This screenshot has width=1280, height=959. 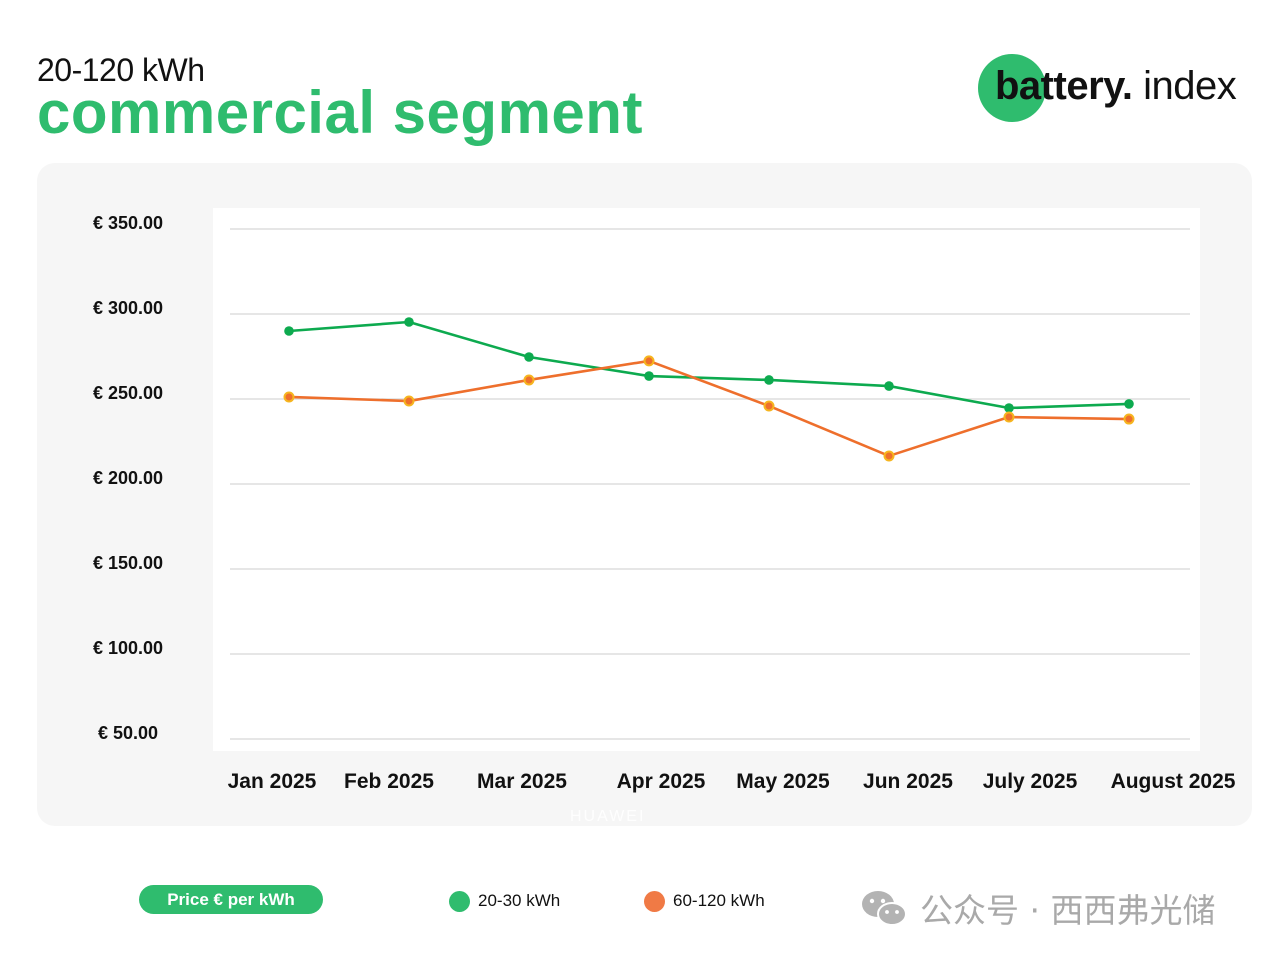 What do you see at coordinates (1012, 88) in the screenshot?
I see `logo-circle-icon` at bounding box center [1012, 88].